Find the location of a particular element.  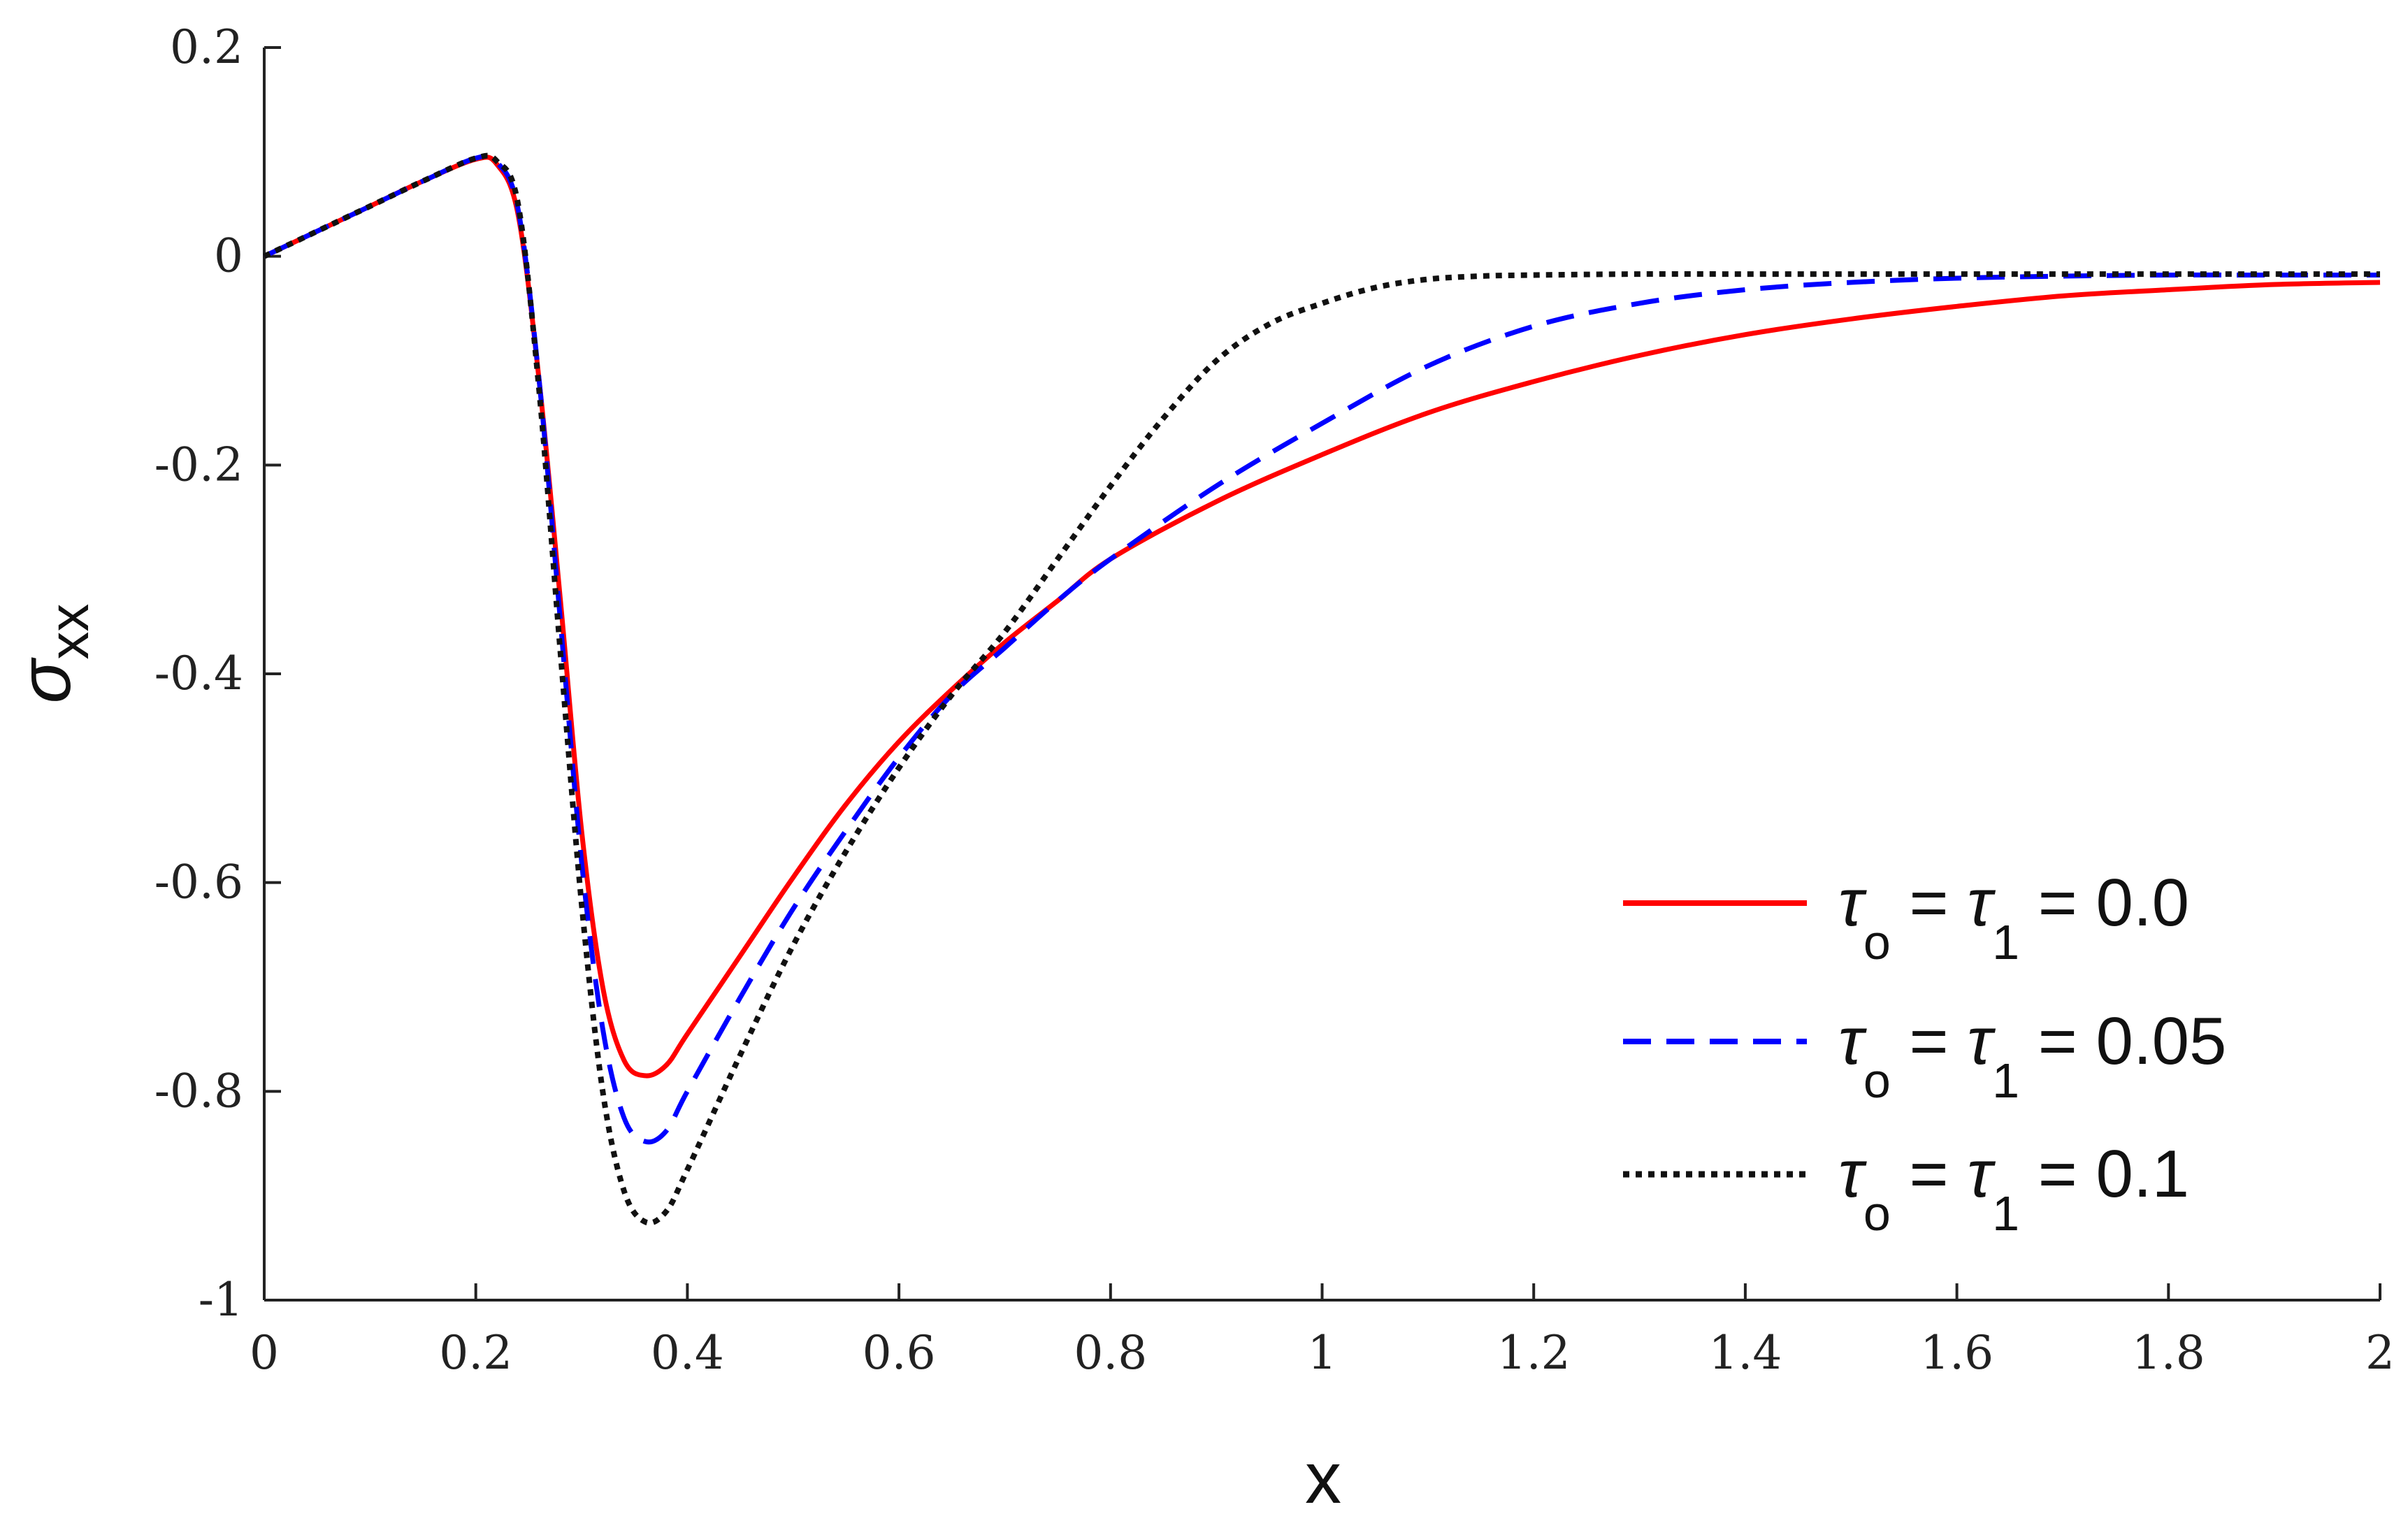

x-tick-label: 1.8 is located at coordinates (2168, 1353).